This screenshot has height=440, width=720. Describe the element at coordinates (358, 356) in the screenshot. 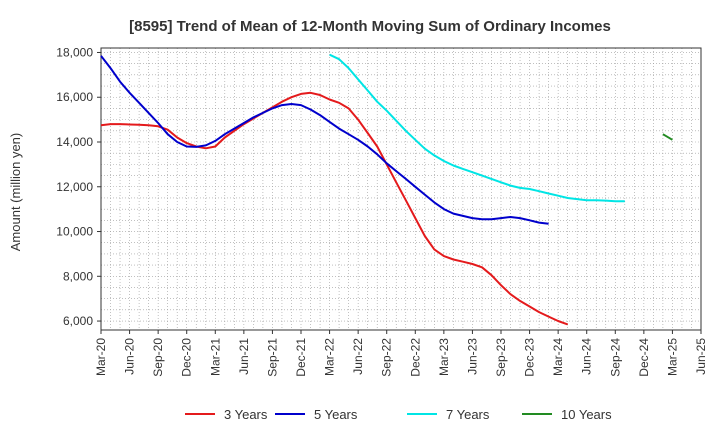

I see `x-tick-label: Jun-22` at that location.